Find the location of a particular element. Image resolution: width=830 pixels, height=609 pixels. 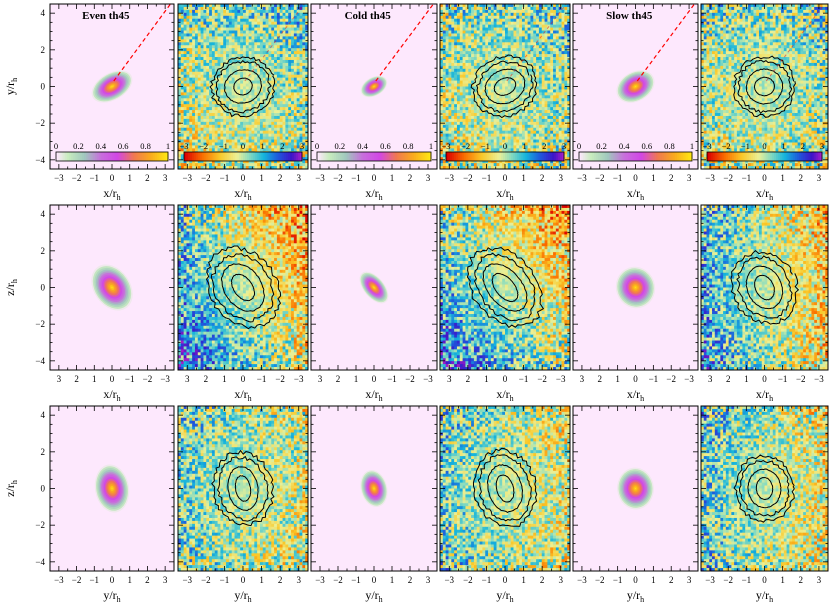

density-colorbar-tick: 0.8 is located at coordinates (145, 146).